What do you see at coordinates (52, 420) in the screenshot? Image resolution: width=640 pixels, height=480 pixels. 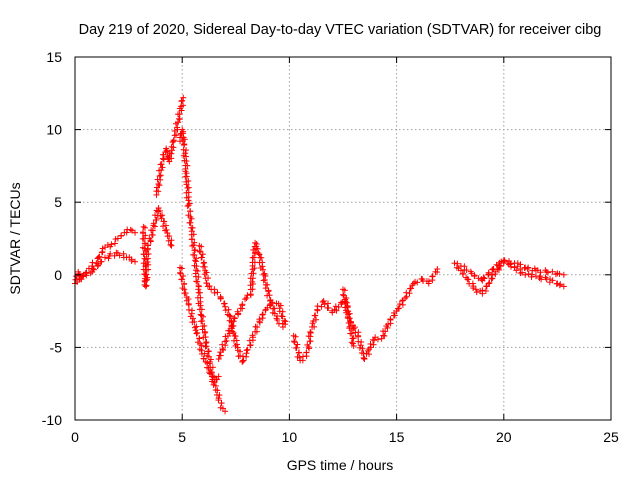 I see `y-tick-label: -10` at bounding box center [52, 420].